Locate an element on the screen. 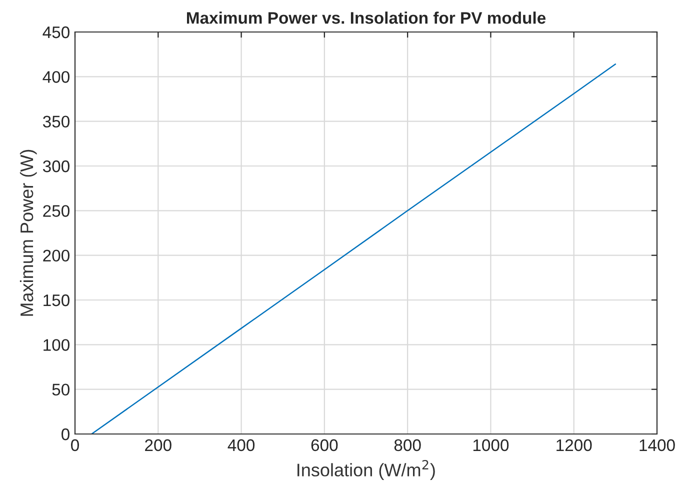 The height and width of the screenshot is (489, 678). x-tick-label: 400 is located at coordinates (241, 445).